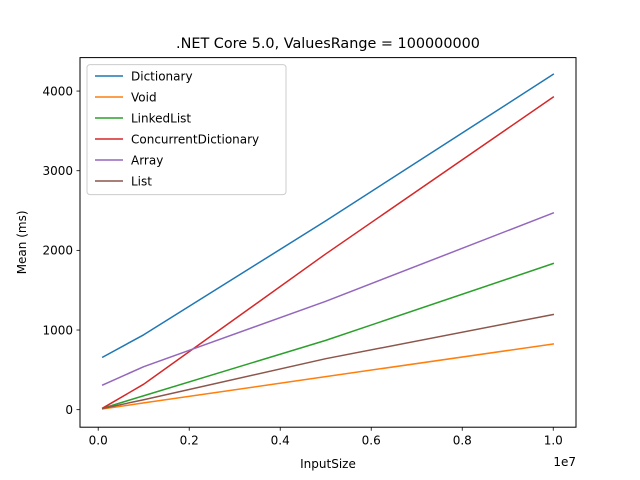 The width and height of the screenshot is (640, 480). I want to click on legend-label-5: List, so click(141, 181).